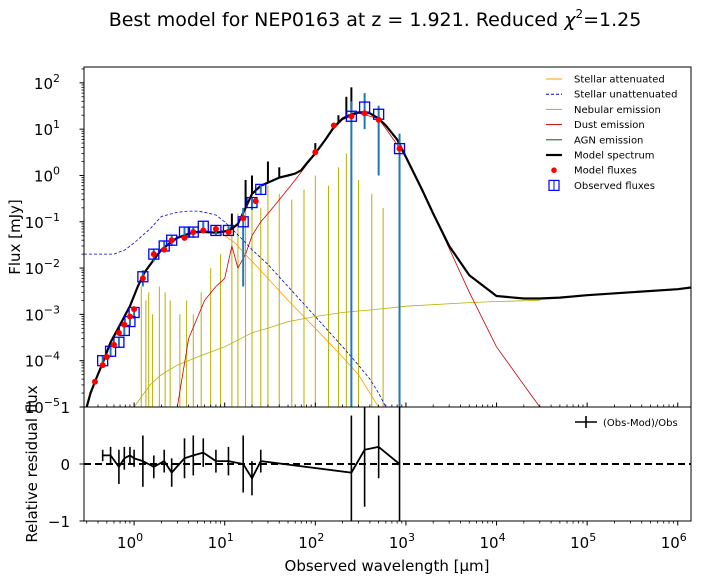 The width and height of the screenshot is (707, 577). Describe the element at coordinates (502, 537) in the screenshot. I see `x-tick-exp: 4` at that location.